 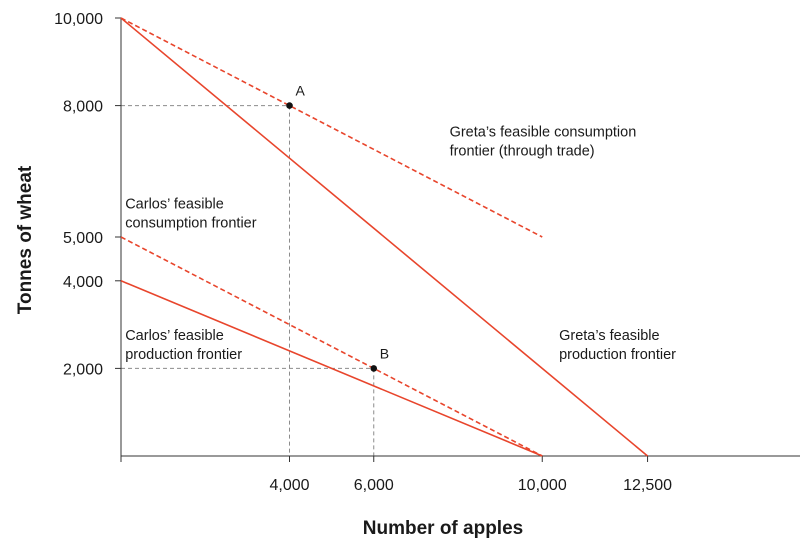 What do you see at coordinates (374, 368) in the screenshot?
I see `point-b` at bounding box center [374, 368].